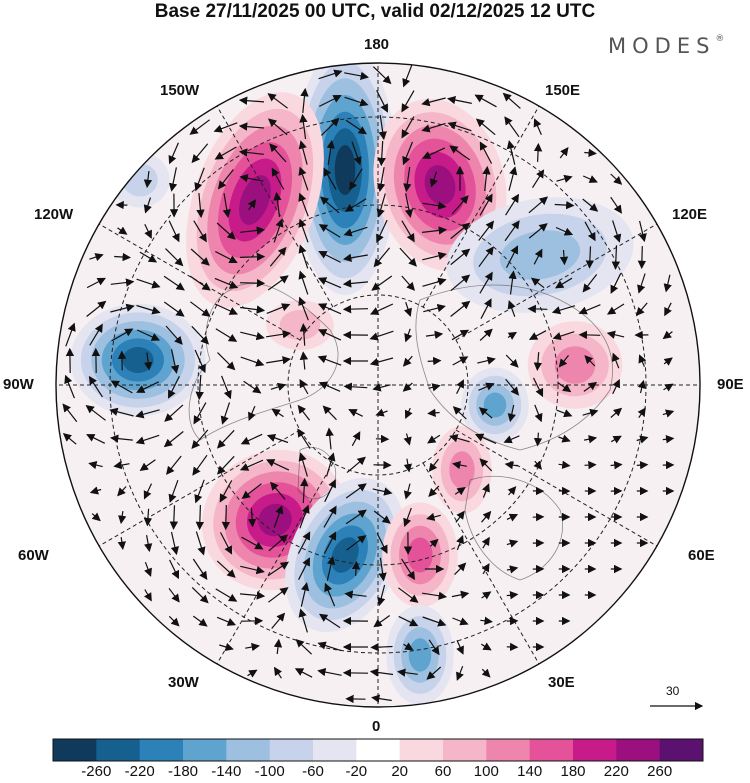 The width and height of the screenshot is (750, 783). What do you see at coordinates (376, 726) in the screenshot?
I see `lon-label-0: 0` at bounding box center [376, 726].